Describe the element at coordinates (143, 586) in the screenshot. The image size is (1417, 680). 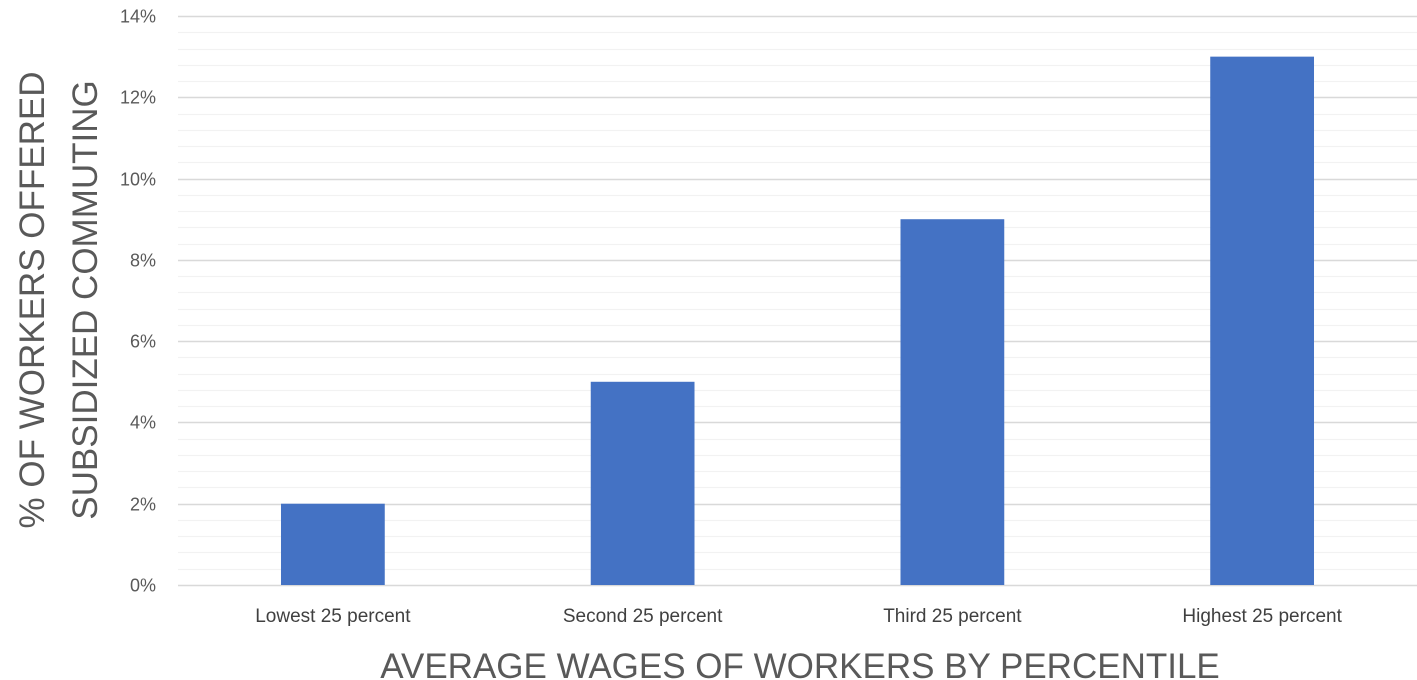
I see `y-tick-label: 0%` at that location.